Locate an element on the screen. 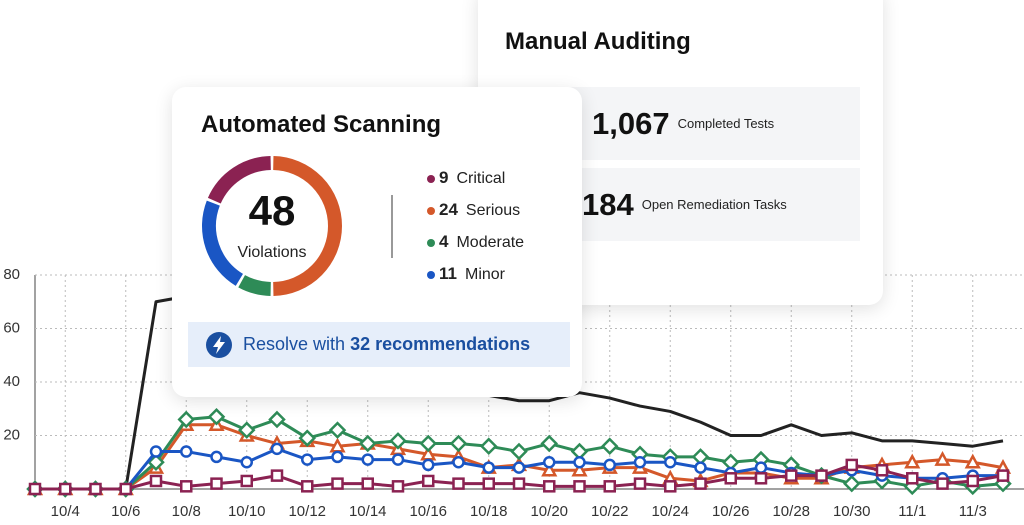  y-tick-label: 40 is located at coordinates (11, 381).